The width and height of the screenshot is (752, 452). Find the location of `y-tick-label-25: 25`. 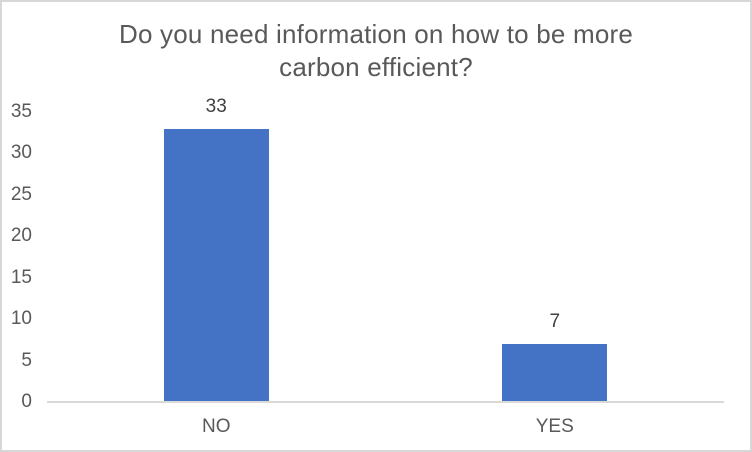

y-tick-label-25: 25 is located at coordinates (21, 194).